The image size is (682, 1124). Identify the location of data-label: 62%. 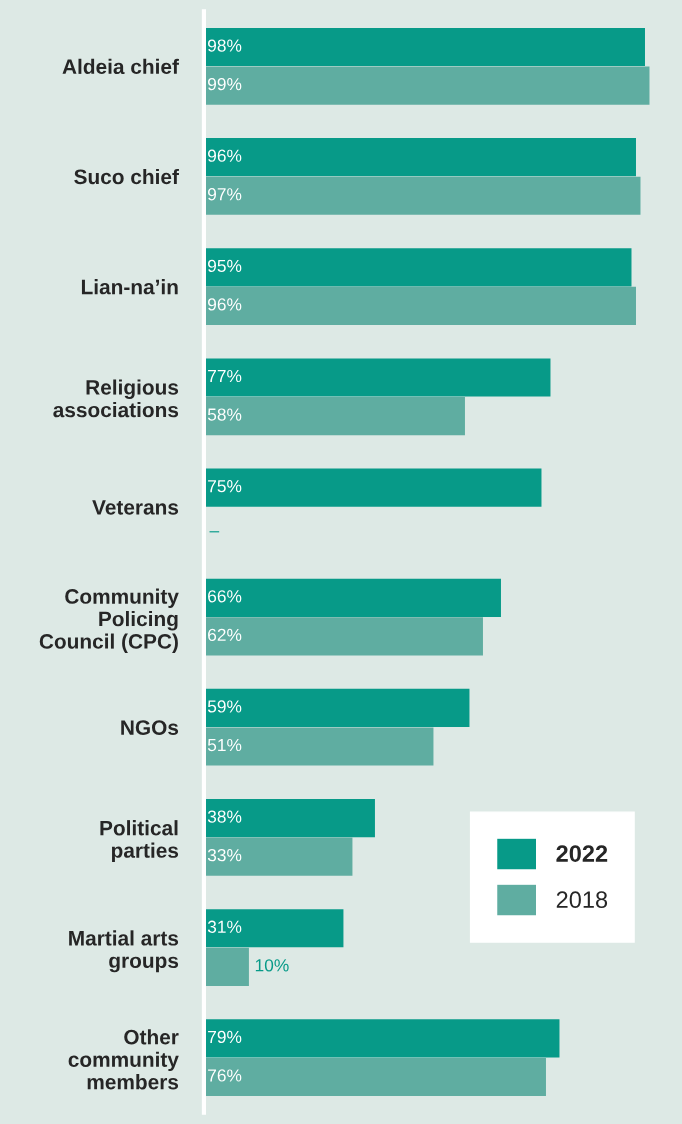
(225, 635).